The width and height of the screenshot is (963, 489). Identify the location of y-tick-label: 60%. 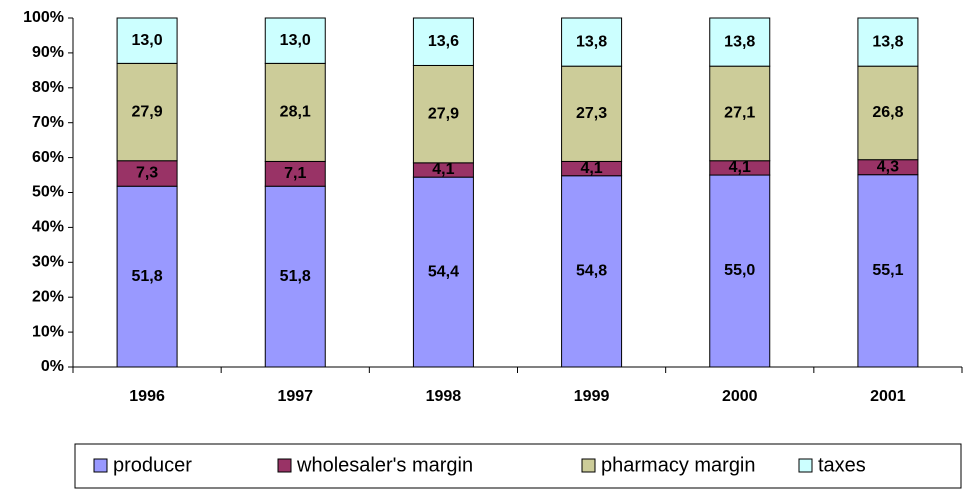
(48, 157).